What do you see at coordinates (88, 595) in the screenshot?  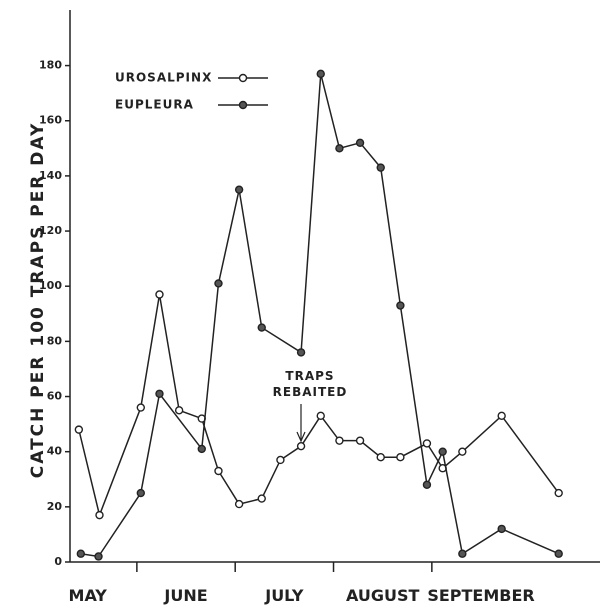 I see `x-tick-label: MAY` at bounding box center [88, 595].